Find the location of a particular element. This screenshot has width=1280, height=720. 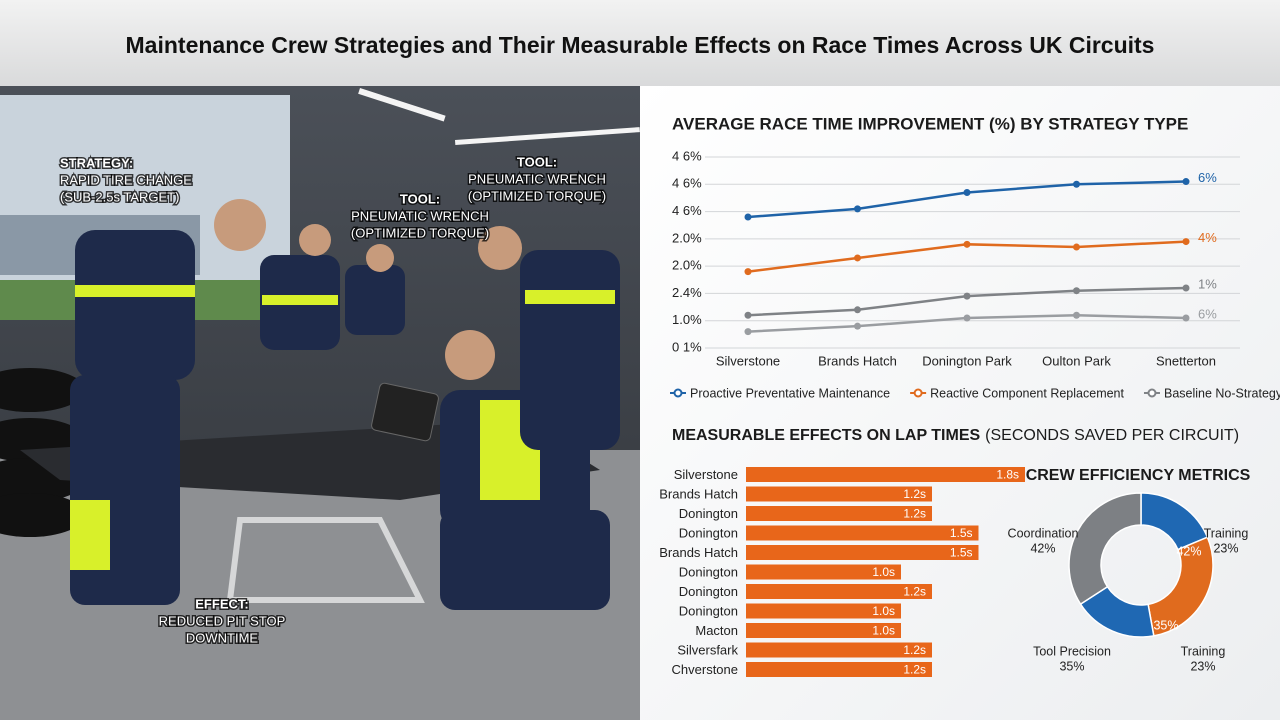

donut-title: CREW EFFICIENCY METRICS is located at coordinates (1138, 475).